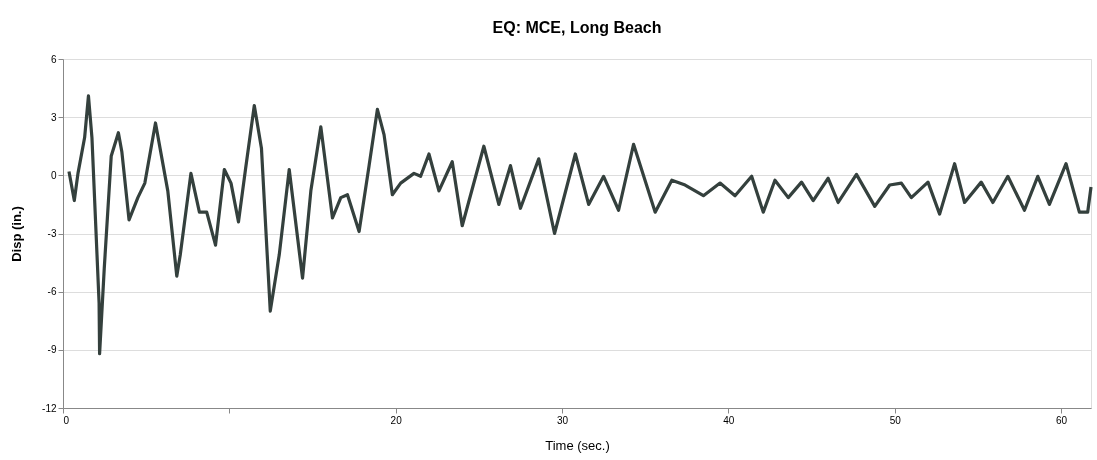  What do you see at coordinates (577, 27) in the screenshot?
I see `chart-title: EQ: MCE, Long Beach` at bounding box center [577, 27].